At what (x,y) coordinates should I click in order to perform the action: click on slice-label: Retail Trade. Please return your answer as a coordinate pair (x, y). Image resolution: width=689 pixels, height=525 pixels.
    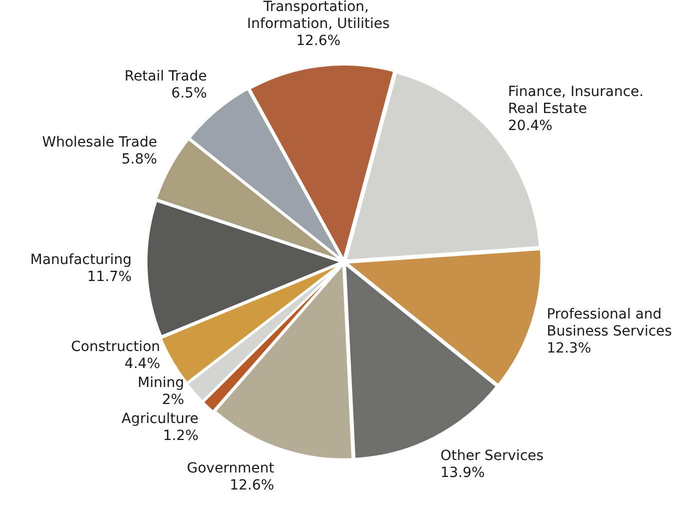
    Looking at the image, I should click on (165, 76).